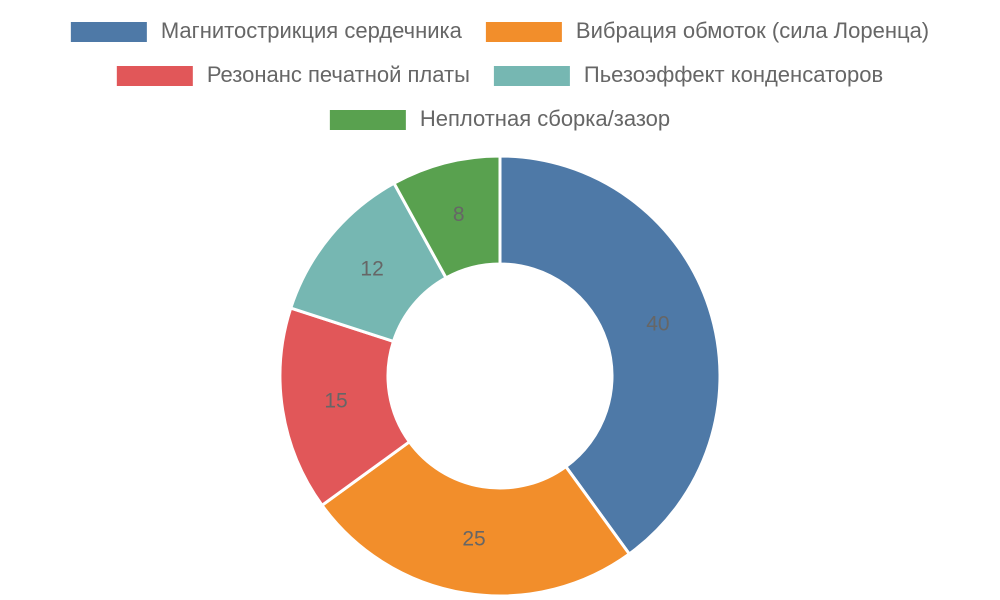  I want to click on legend-item: Пьезоэффект конденсаторов, so click(688, 74).